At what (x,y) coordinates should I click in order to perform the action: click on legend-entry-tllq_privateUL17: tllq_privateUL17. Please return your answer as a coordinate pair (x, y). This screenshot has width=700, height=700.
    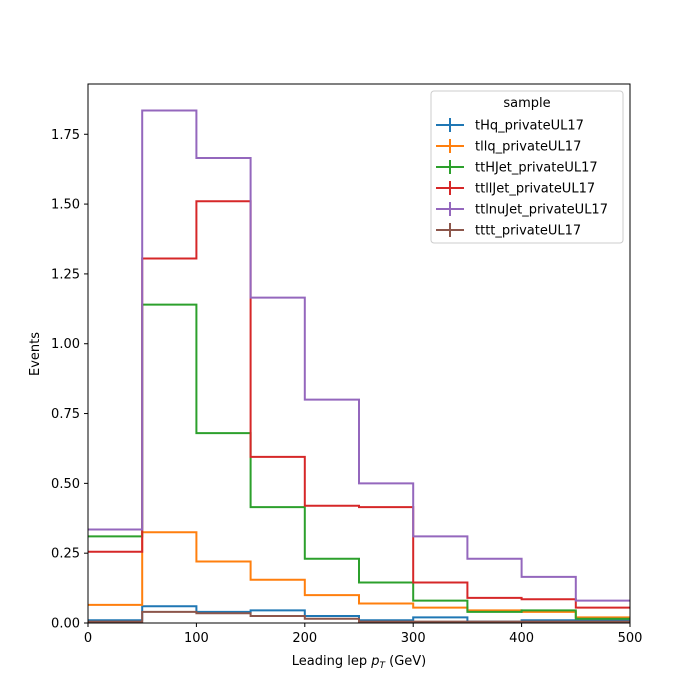
    Looking at the image, I should click on (508, 147).